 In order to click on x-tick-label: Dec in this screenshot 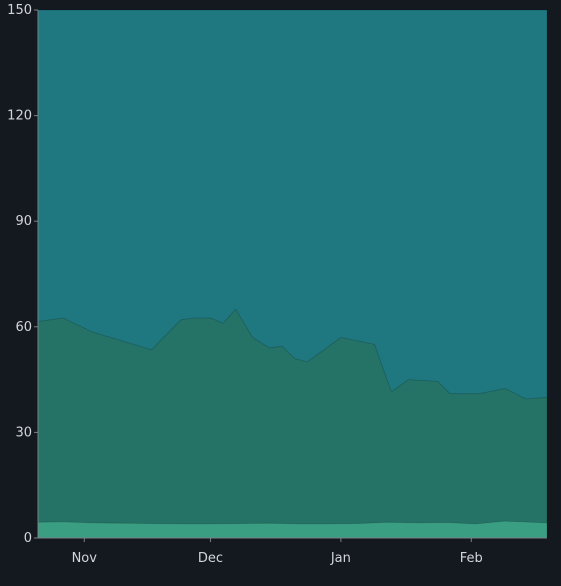, I will do `click(210, 558)`.